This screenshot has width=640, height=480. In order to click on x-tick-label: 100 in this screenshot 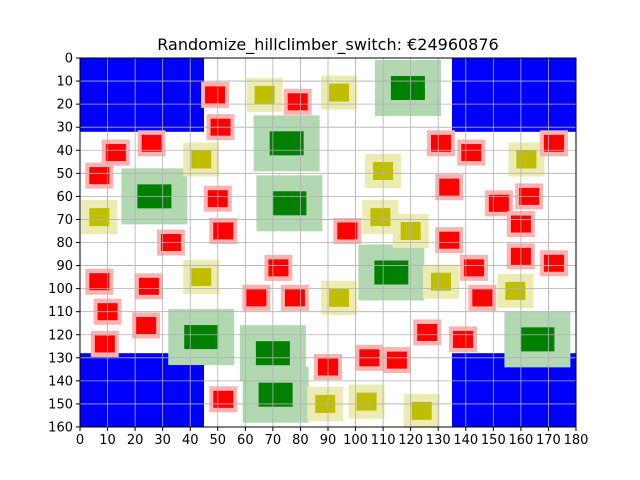, I will do `click(355, 440)`.